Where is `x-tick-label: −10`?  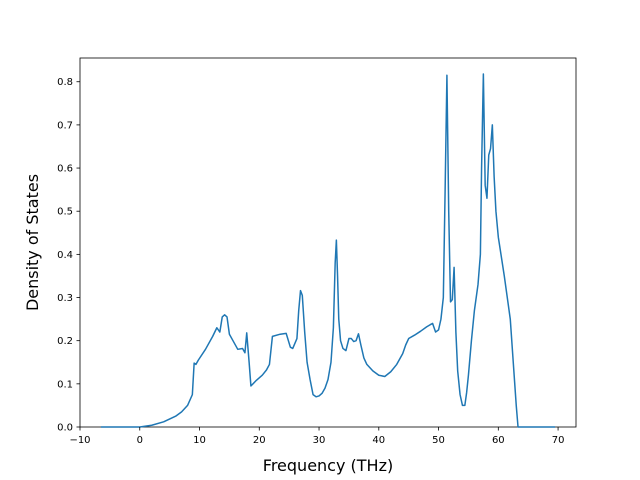 x-tick-label: −10 is located at coordinates (79, 440).